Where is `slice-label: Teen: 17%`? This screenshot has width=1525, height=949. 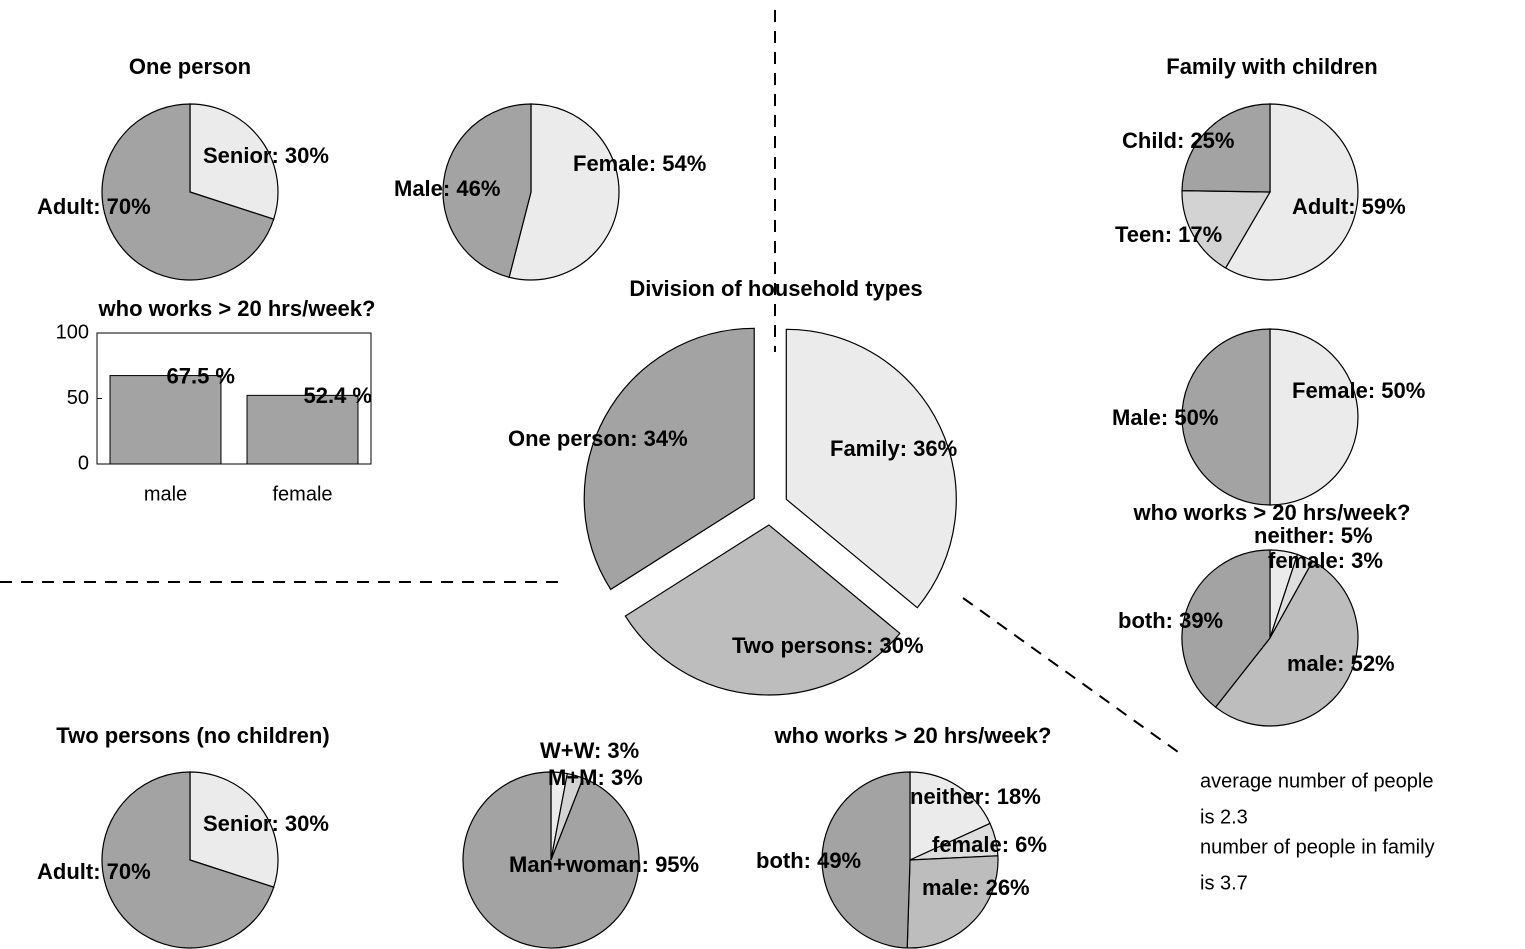 slice-label: Teen: 17% is located at coordinates (1168, 234).